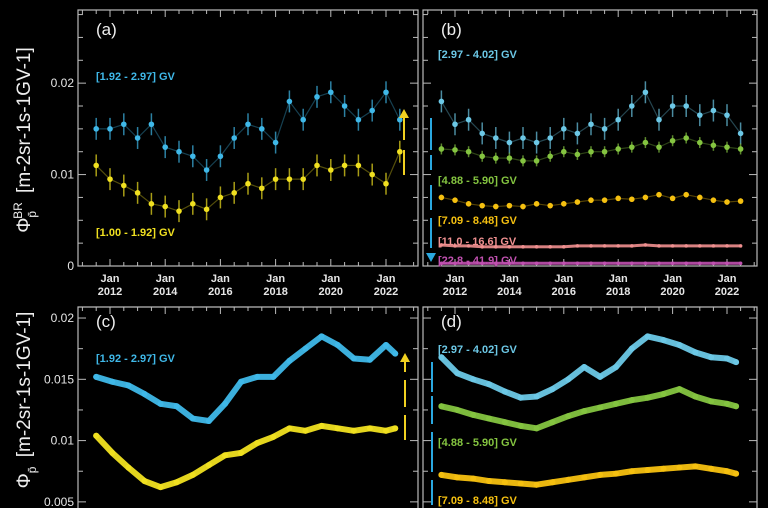 Image resolution: width=768 pixels, height=508 pixels. I want to click on panel-label: (b), so click(451, 29).